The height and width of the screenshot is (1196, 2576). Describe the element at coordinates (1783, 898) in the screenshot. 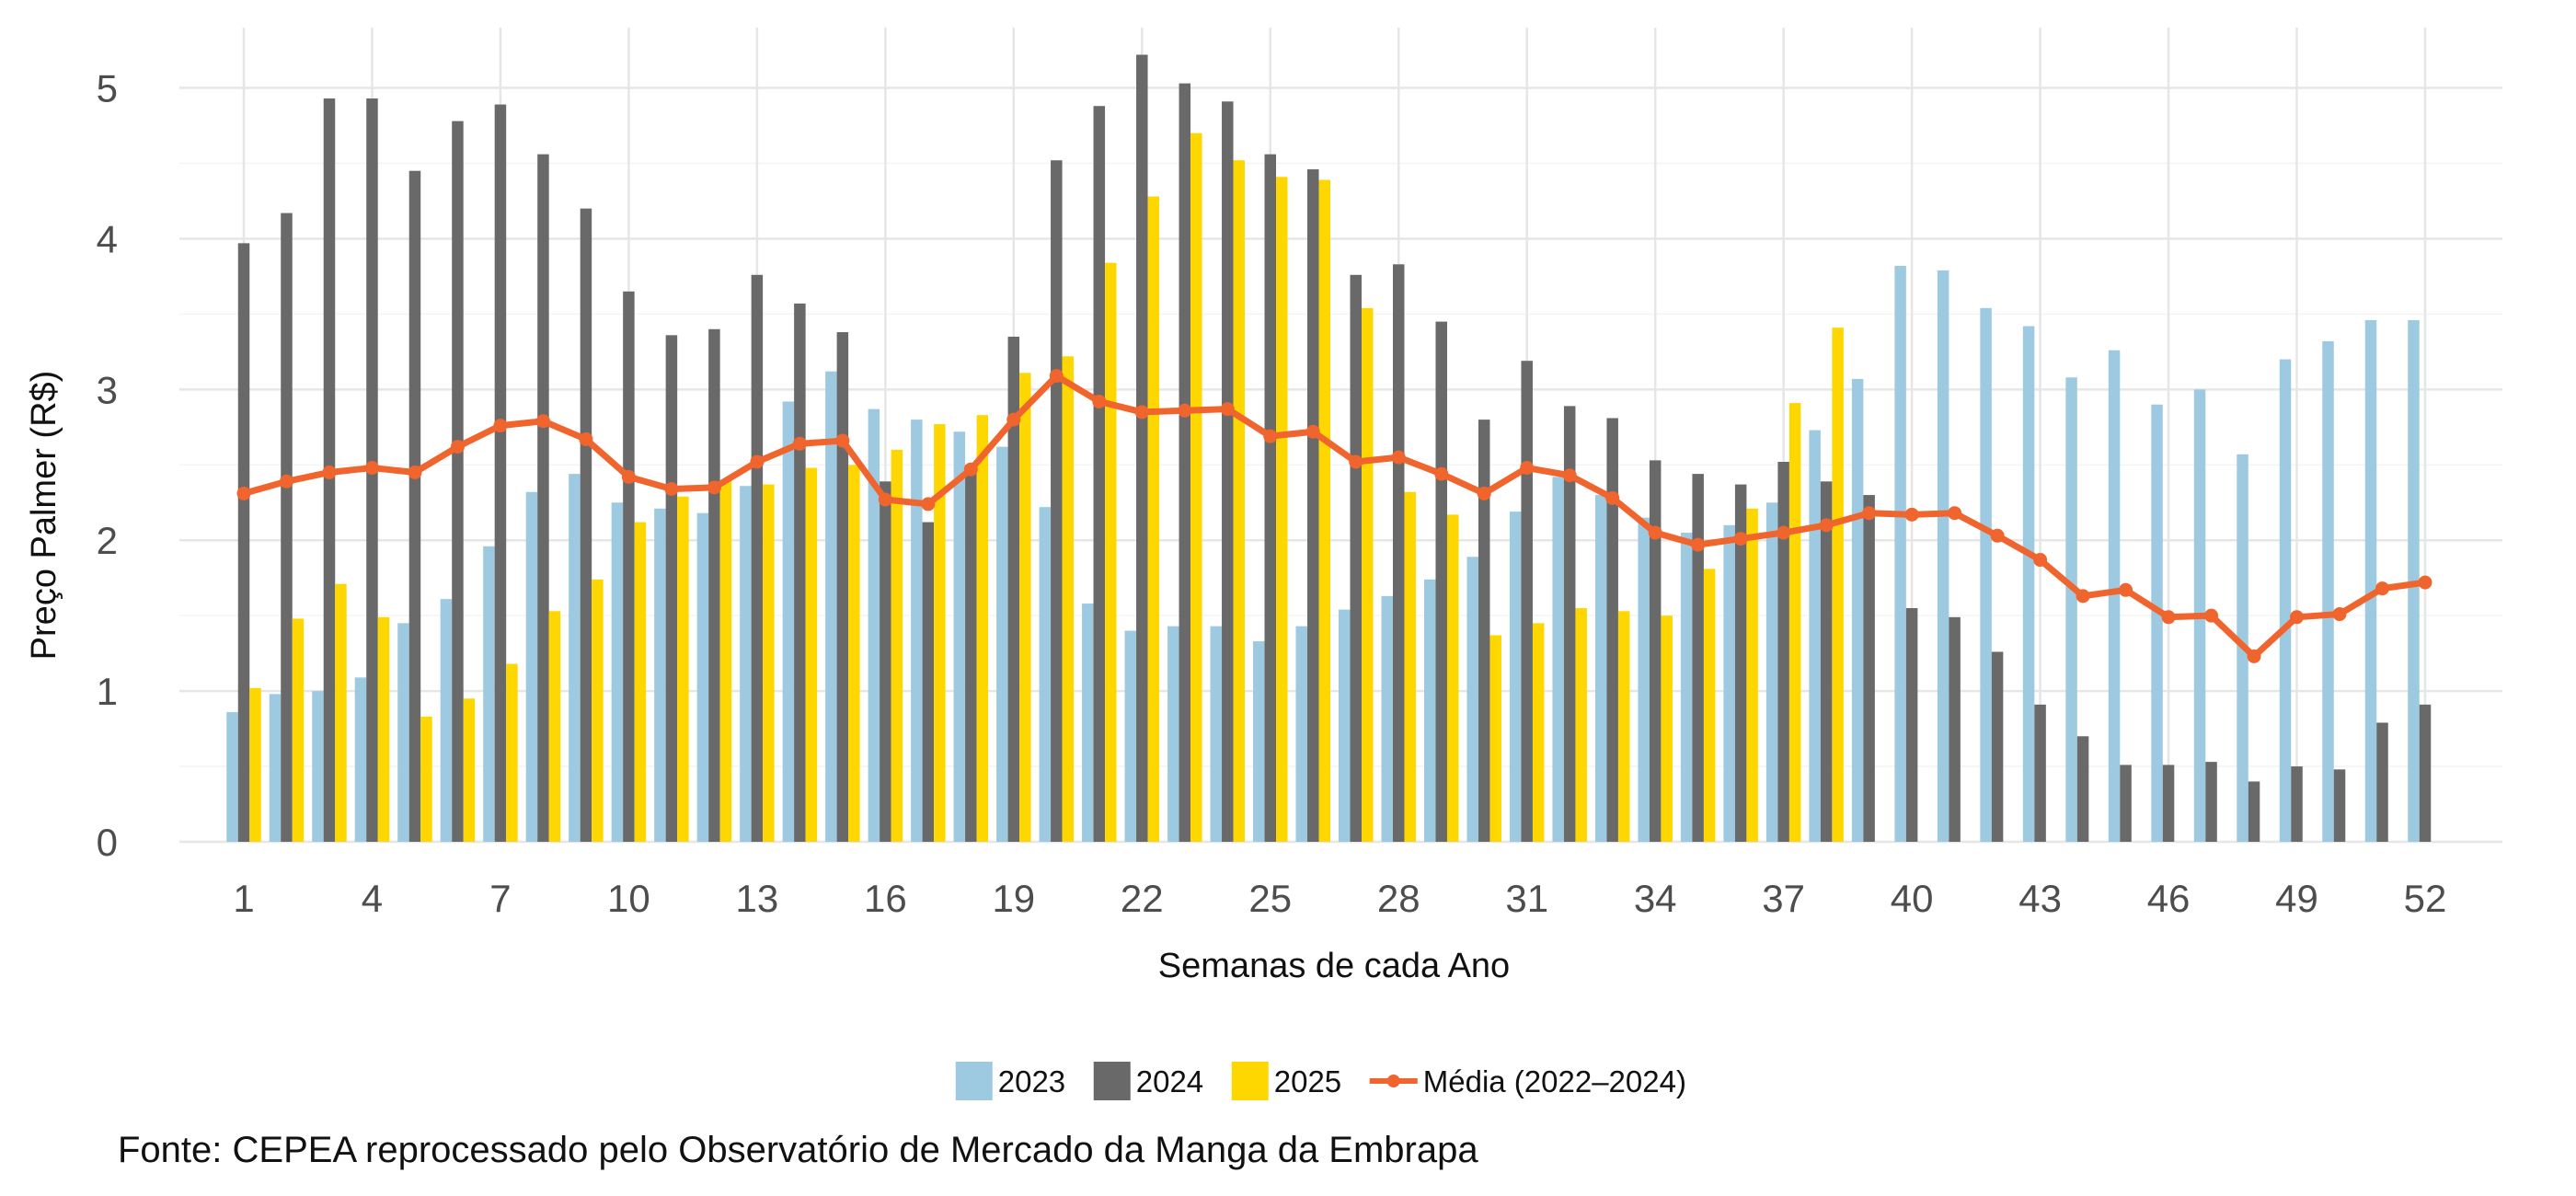

I see `x-tick-label: 37` at that location.